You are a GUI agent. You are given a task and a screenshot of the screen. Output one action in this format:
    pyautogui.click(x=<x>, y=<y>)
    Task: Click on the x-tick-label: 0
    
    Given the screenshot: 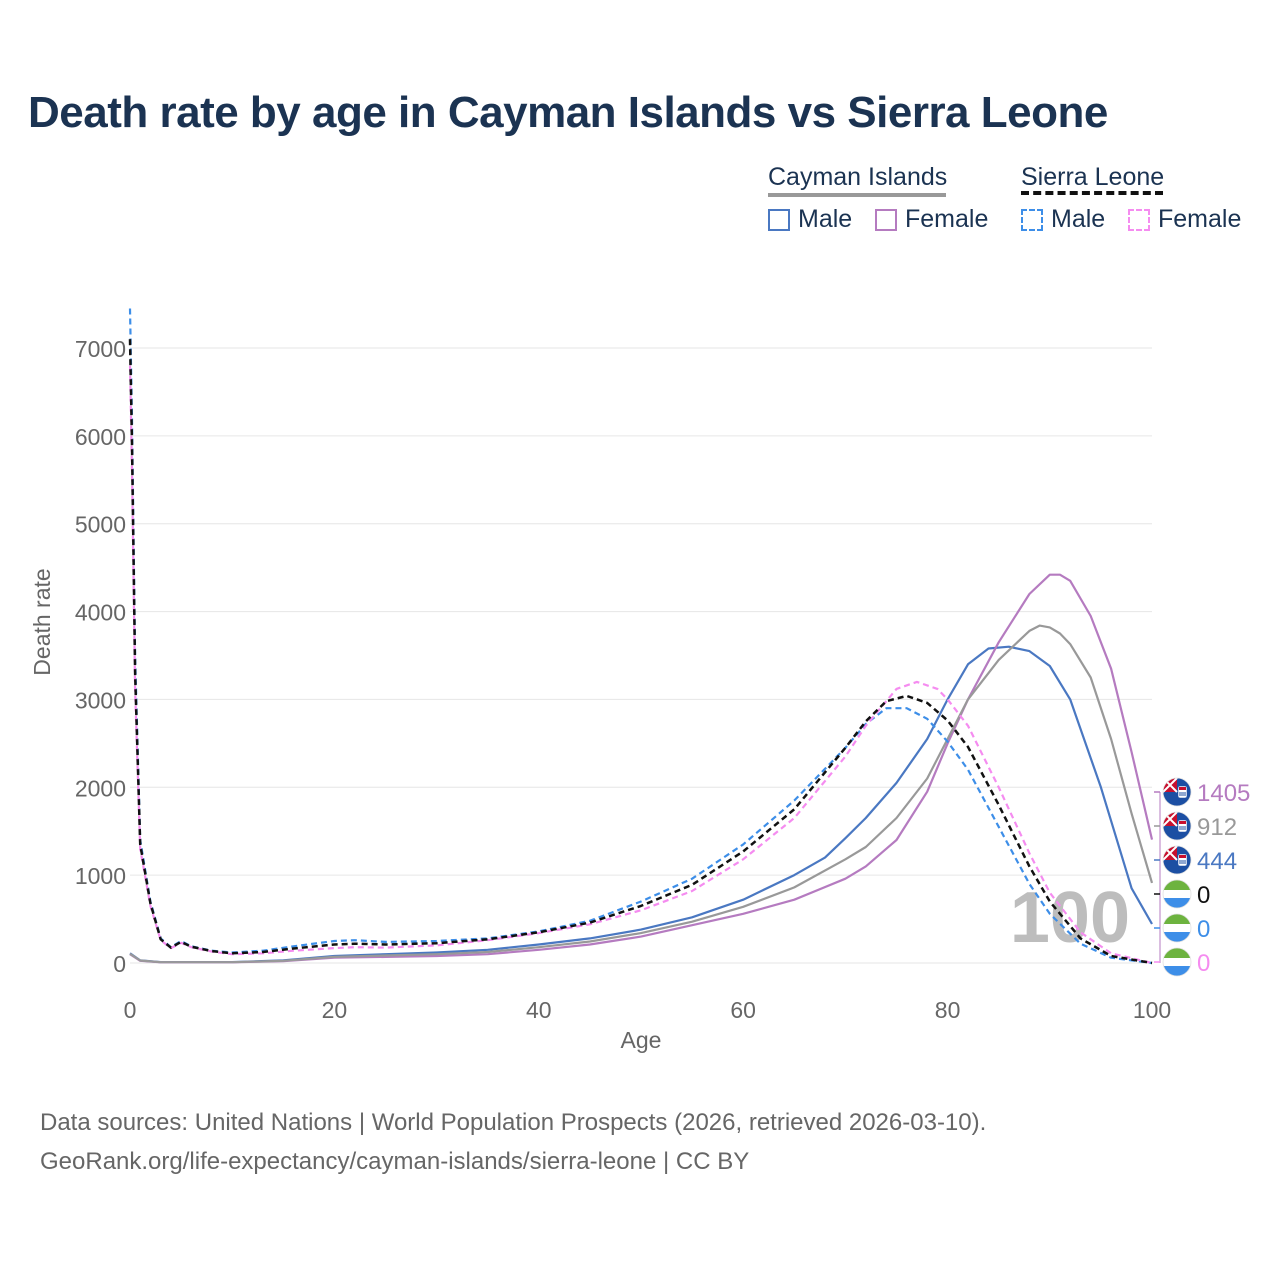 What is the action you would take?
    pyautogui.click(x=130, y=1010)
    